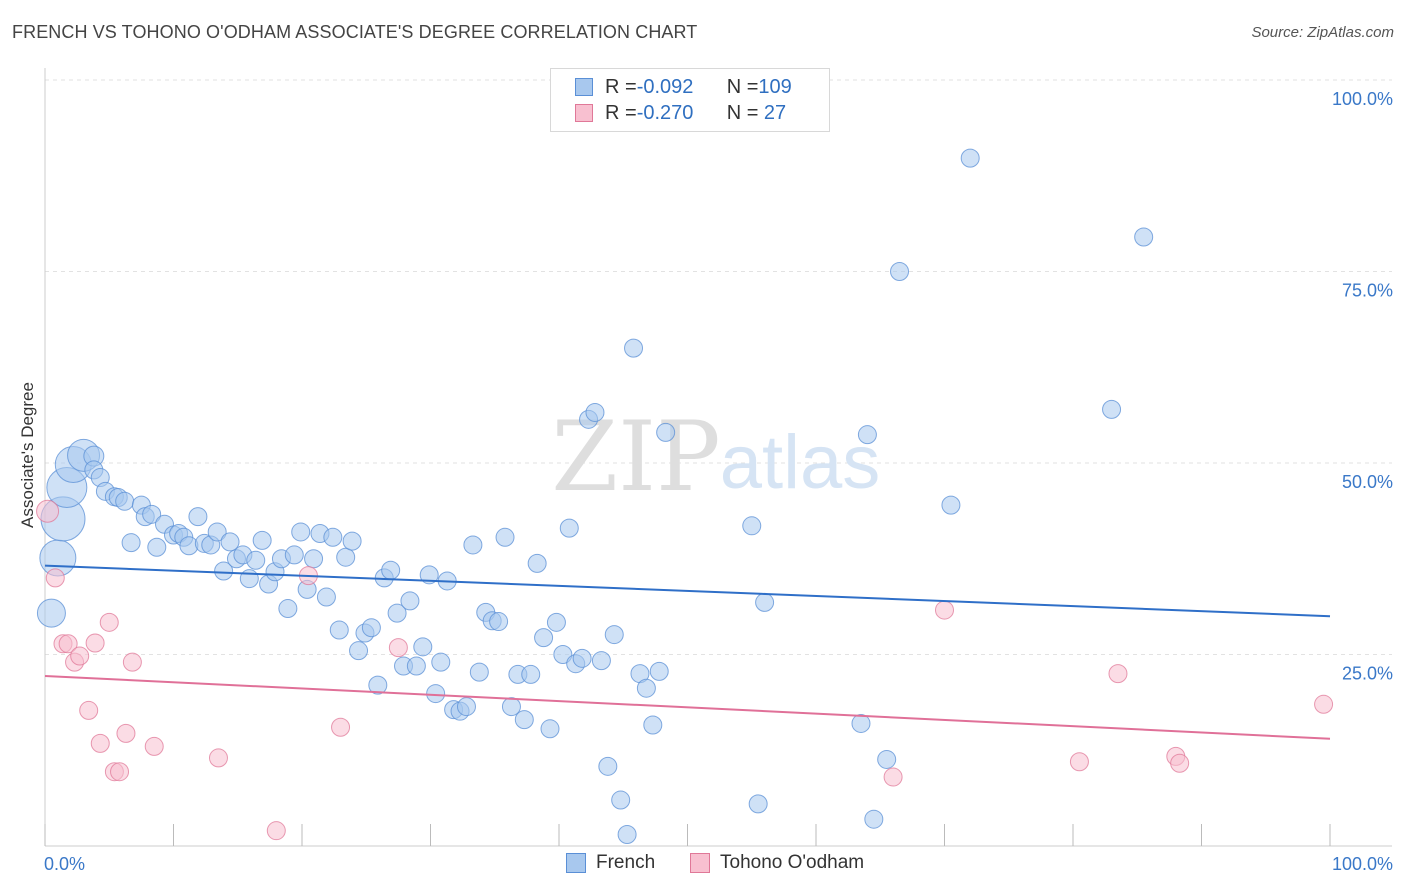 The width and height of the screenshot is (1406, 892). Describe the element at coordinates (792, 862) in the screenshot. I see `bottom-legend-label: Tohono O'odham` at that location.